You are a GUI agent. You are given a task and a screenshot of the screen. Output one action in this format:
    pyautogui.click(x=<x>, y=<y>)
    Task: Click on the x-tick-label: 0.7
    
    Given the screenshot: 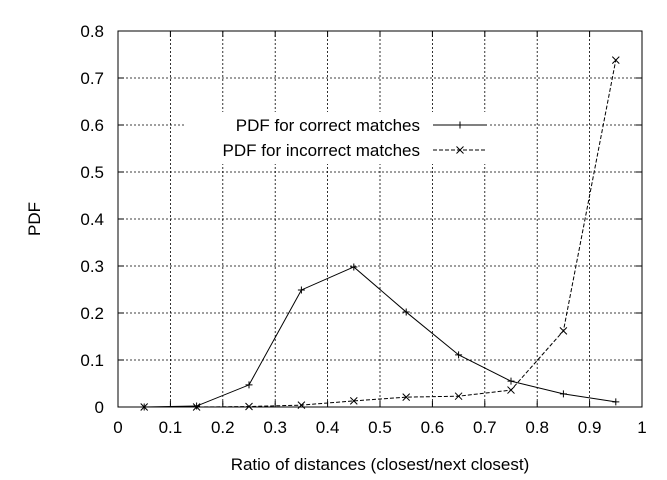 What is the action you would take?
    pyautogui.click(x=485, y=427)
    